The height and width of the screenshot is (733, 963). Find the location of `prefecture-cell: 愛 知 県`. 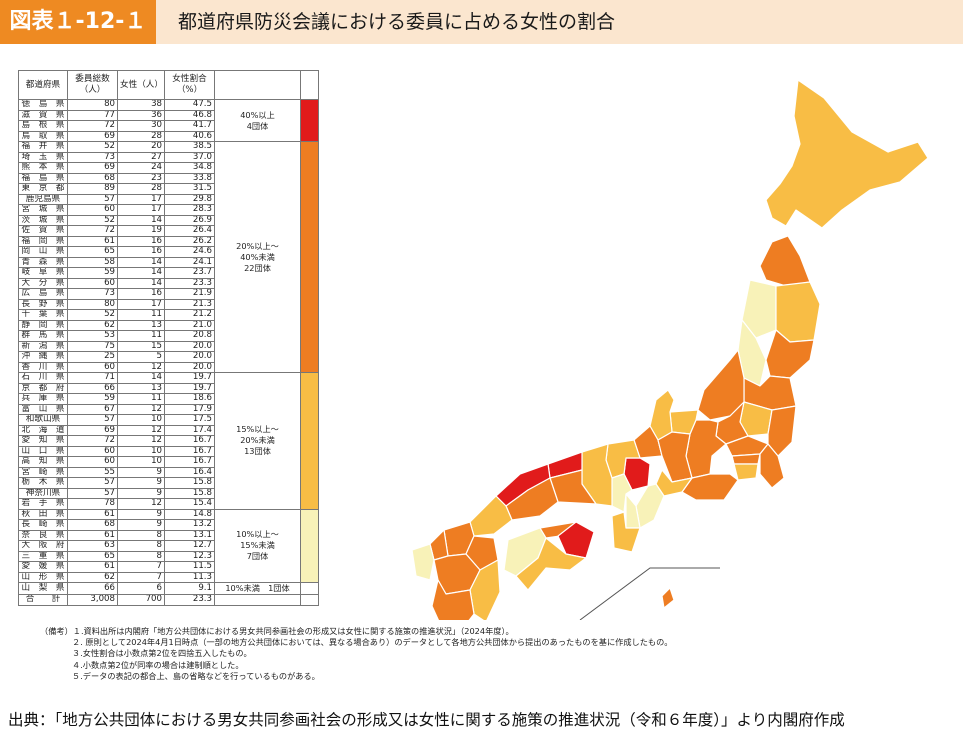

prefecture-cell: 愛 知 県 is located at coordinates (43, 441).